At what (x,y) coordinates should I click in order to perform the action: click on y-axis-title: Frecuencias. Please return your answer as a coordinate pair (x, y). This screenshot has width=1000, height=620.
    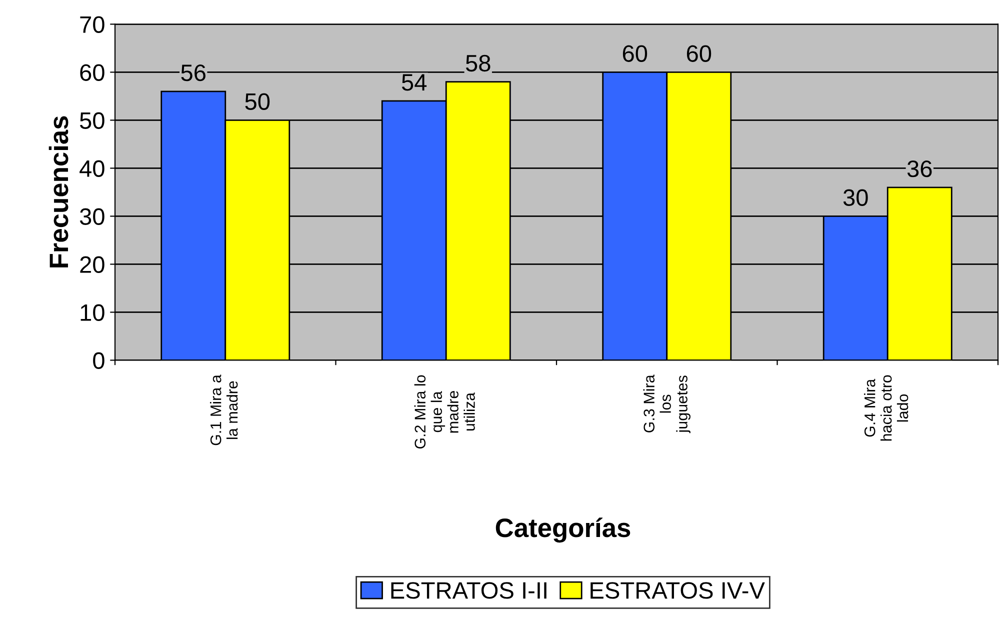
    Looking at the image, I should click on (58, 192).